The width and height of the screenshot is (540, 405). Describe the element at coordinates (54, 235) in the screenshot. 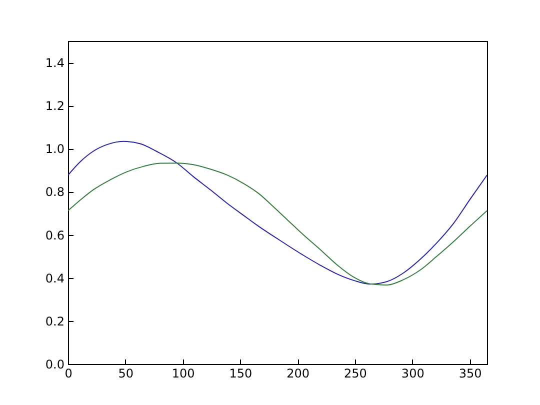

I see `y-tick-label: 0.6` at that location.